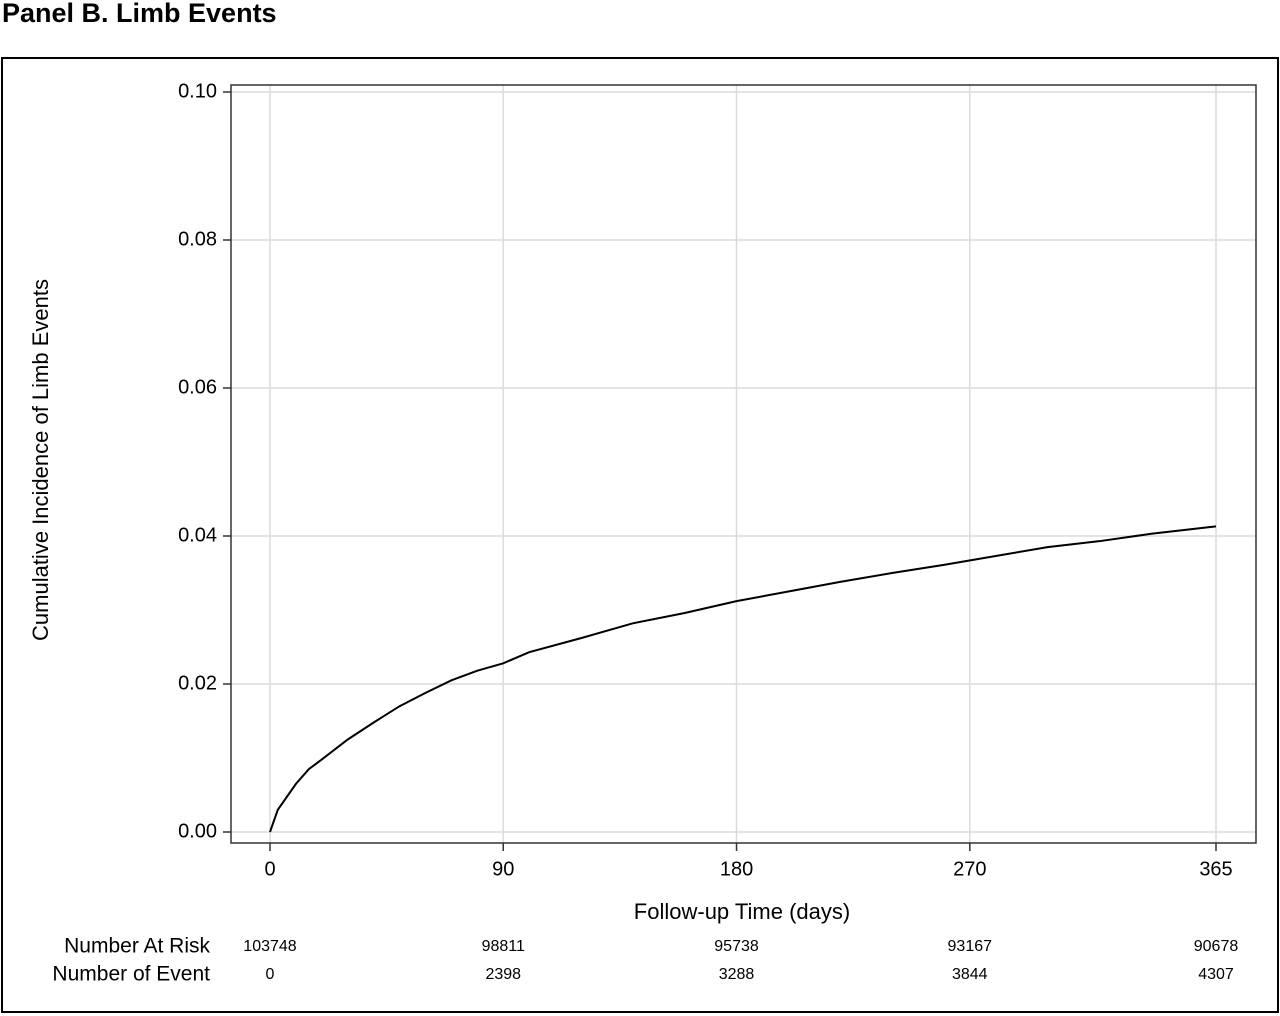 This screenshot has height=1016, width=1280. Describe the element at coordinates (269, 869) in the screenshot. I see `x-tick-label: 0` at that location.